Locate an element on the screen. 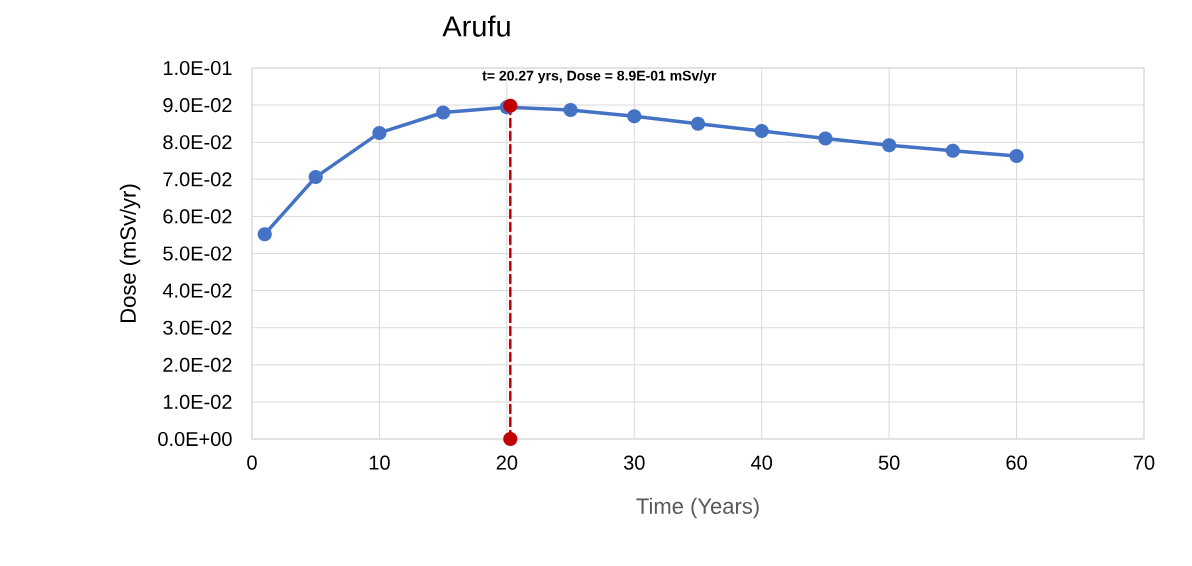 This screenshot has width=1192, height=566. x-axis-title: Time (Years) is located at coordinates (697, 508).